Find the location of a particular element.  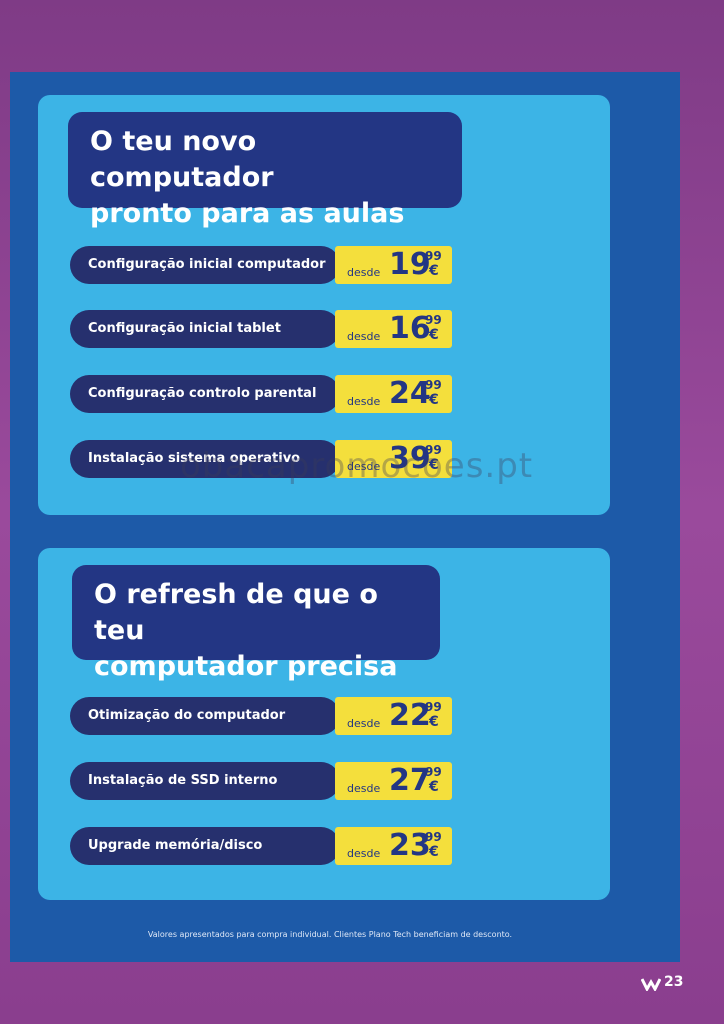

page-number: 23 is located at coordinates (674, 982).